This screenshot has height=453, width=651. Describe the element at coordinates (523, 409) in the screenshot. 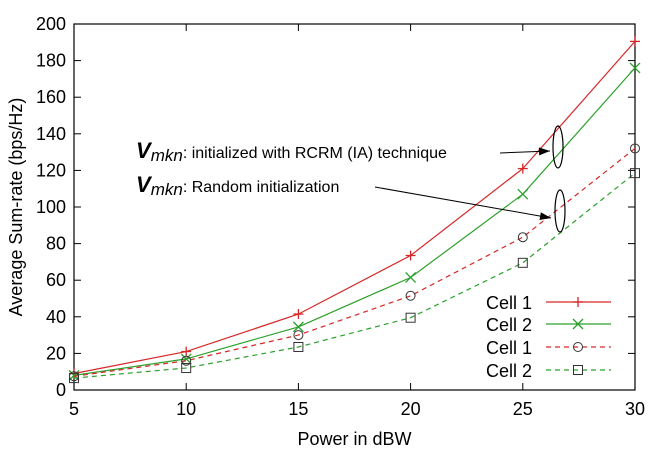

I see `x-tick-label: 25` at that location.